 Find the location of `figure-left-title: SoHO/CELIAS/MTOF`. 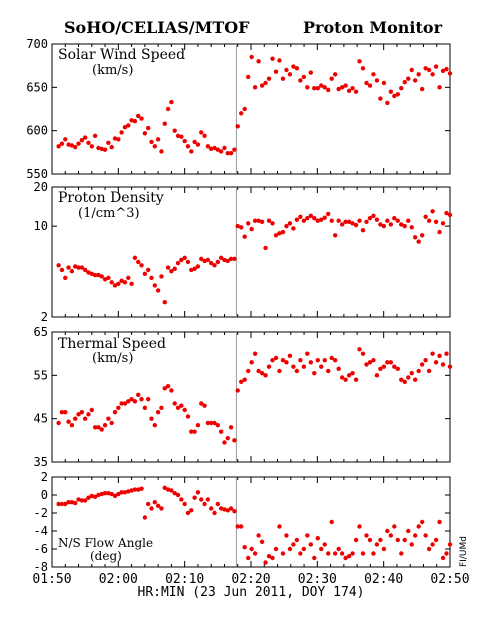

figure-left-title: SoHO/CELIAS/MTOF is located at coordinates (157, 27).